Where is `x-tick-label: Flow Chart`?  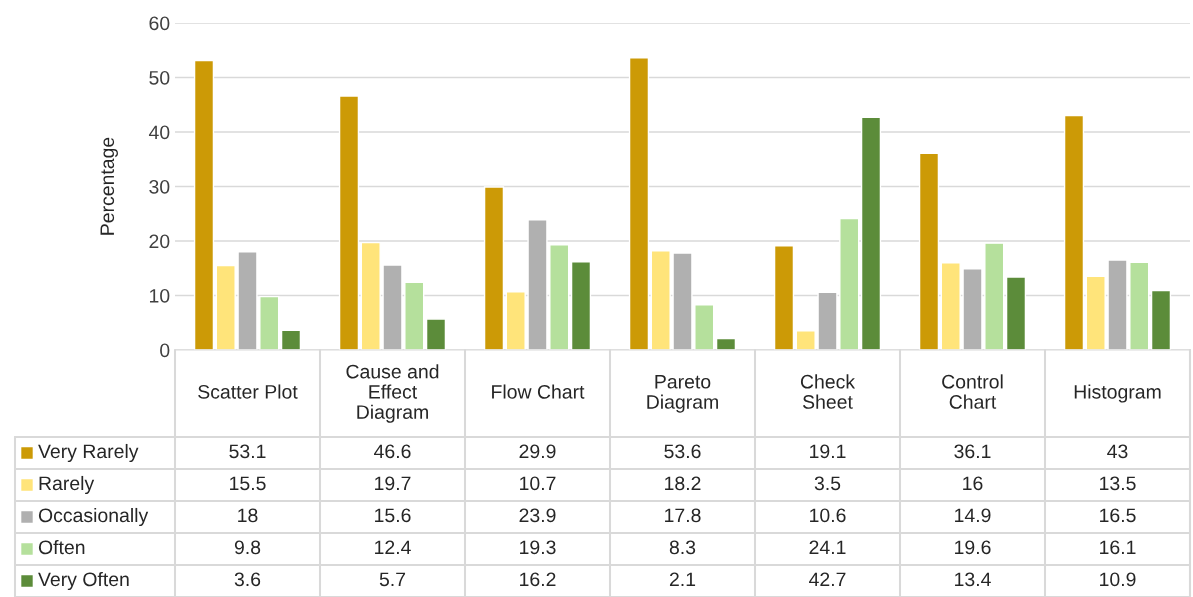 x-tick-label: Flow Chart is located at coordinates (538, 391).